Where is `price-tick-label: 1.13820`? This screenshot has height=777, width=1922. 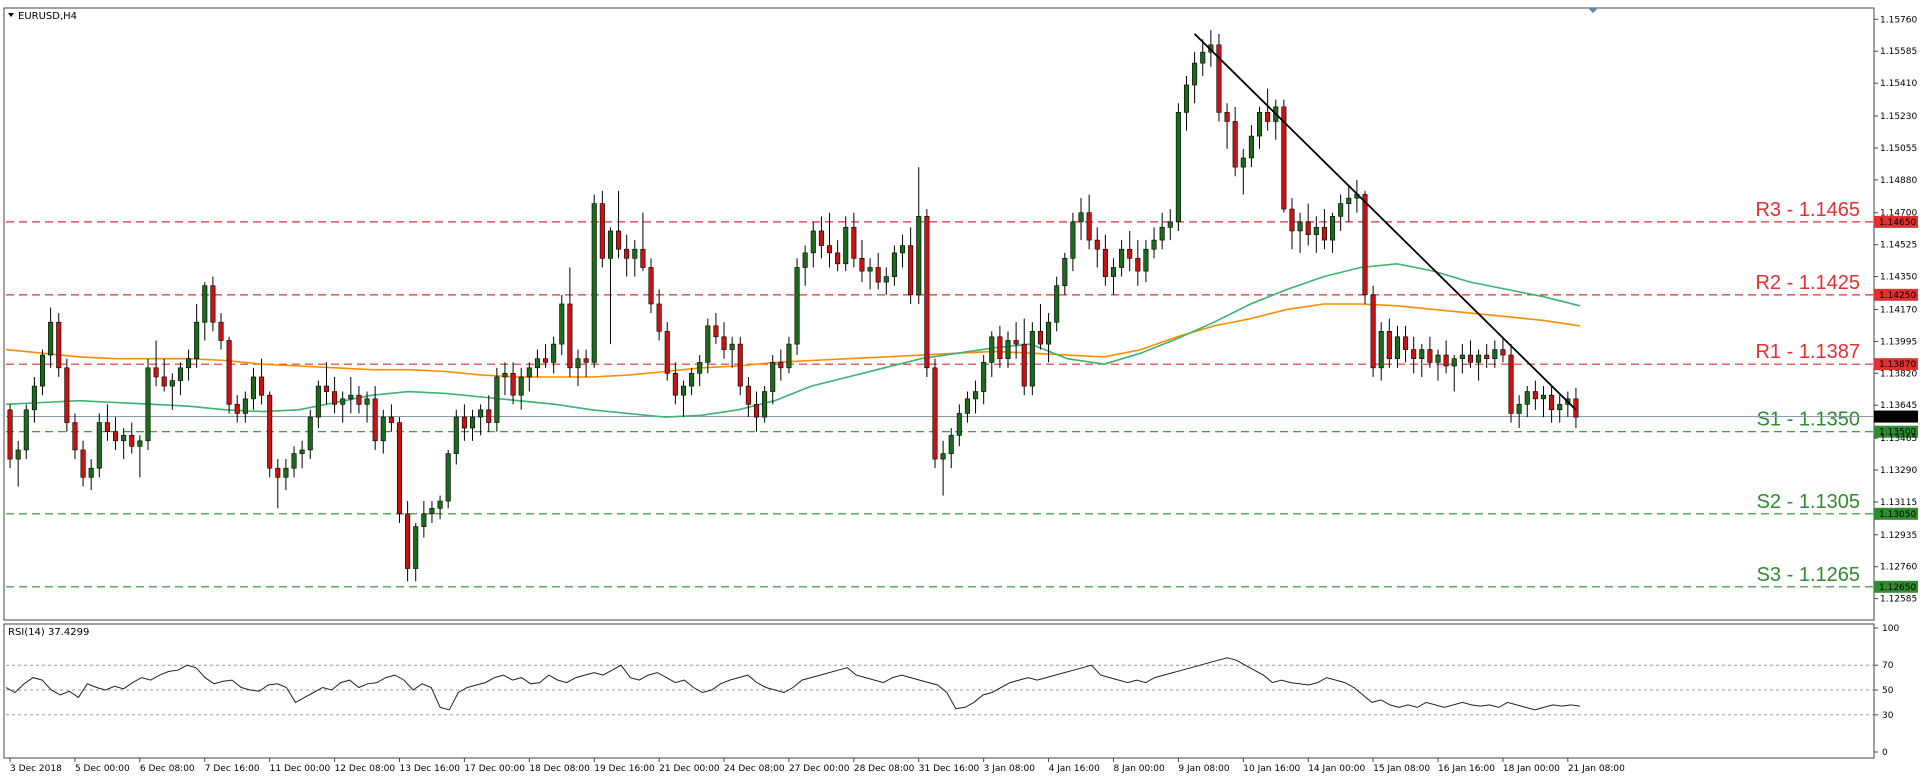
price-tick-label: 1.13820 is located at coordinates (1898, 374).